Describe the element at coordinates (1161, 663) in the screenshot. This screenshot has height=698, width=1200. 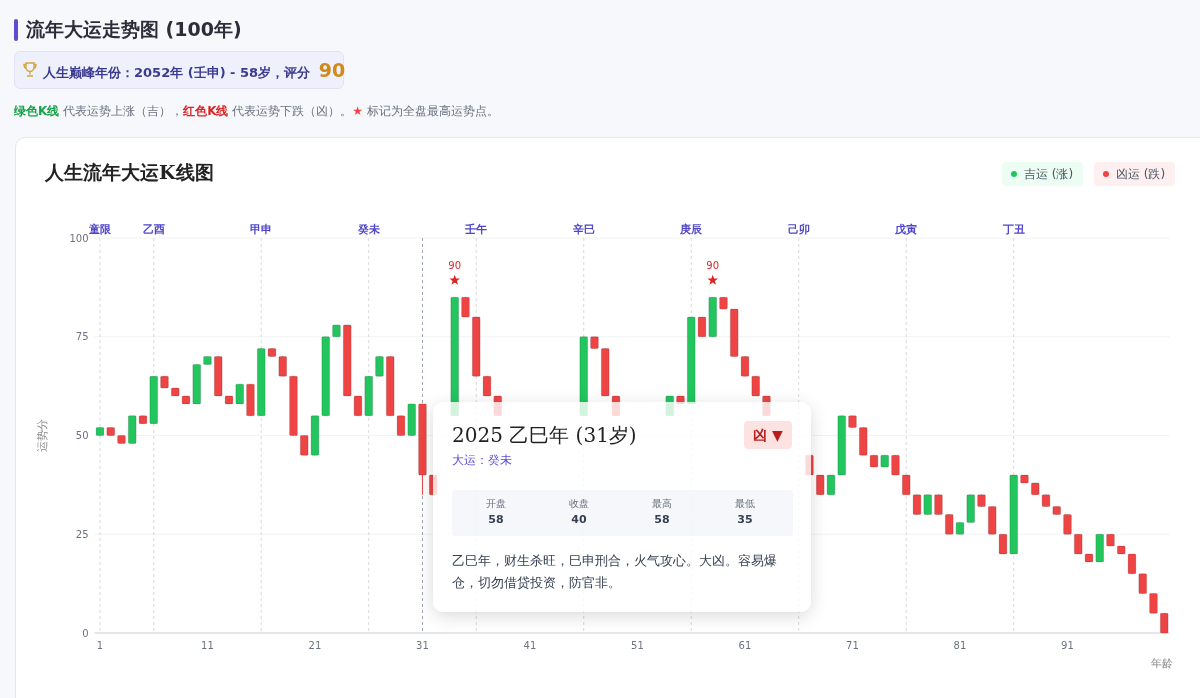
I see `x-axis-title: 年龄` at that location.